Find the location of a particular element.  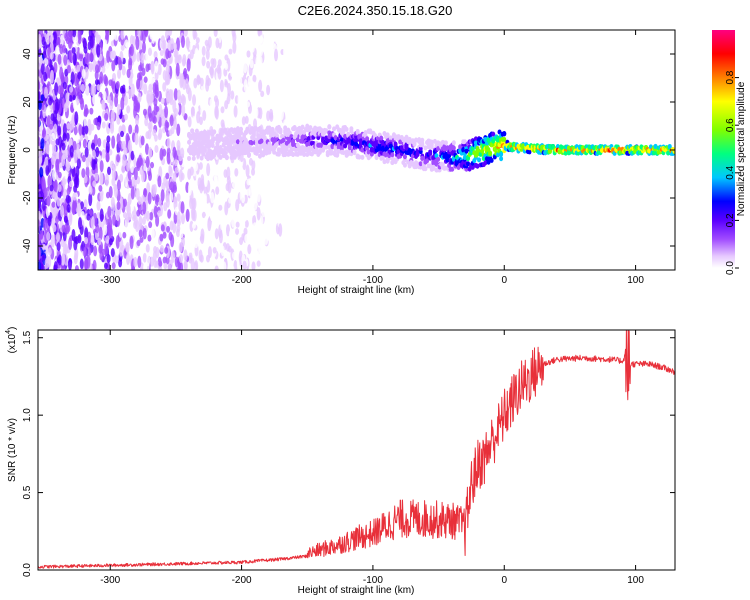

snr-y-tick-label: 0.0 is located at coordinates (27, 570).